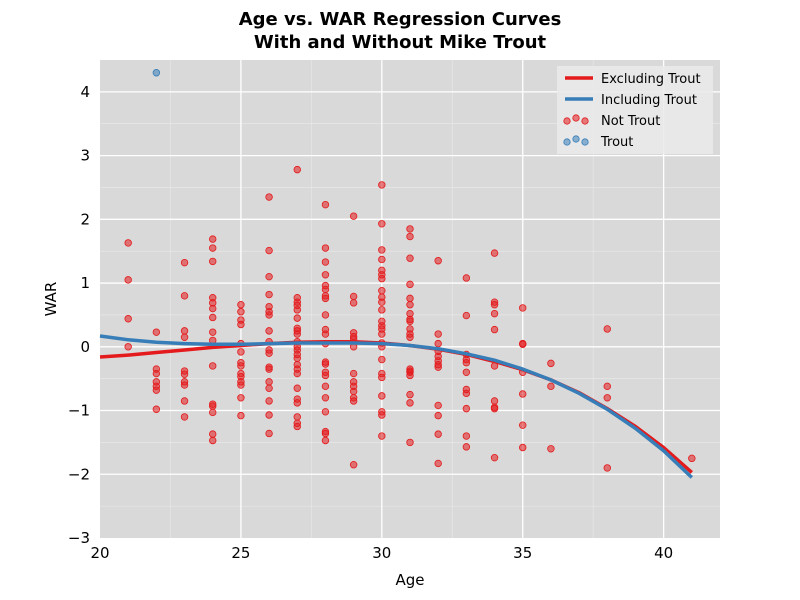 The height and width of the screenshot is (600, 800). Describe the element at coordinates (99, 553) in the screenshot. I see `x-tick-label: 20` at that location.